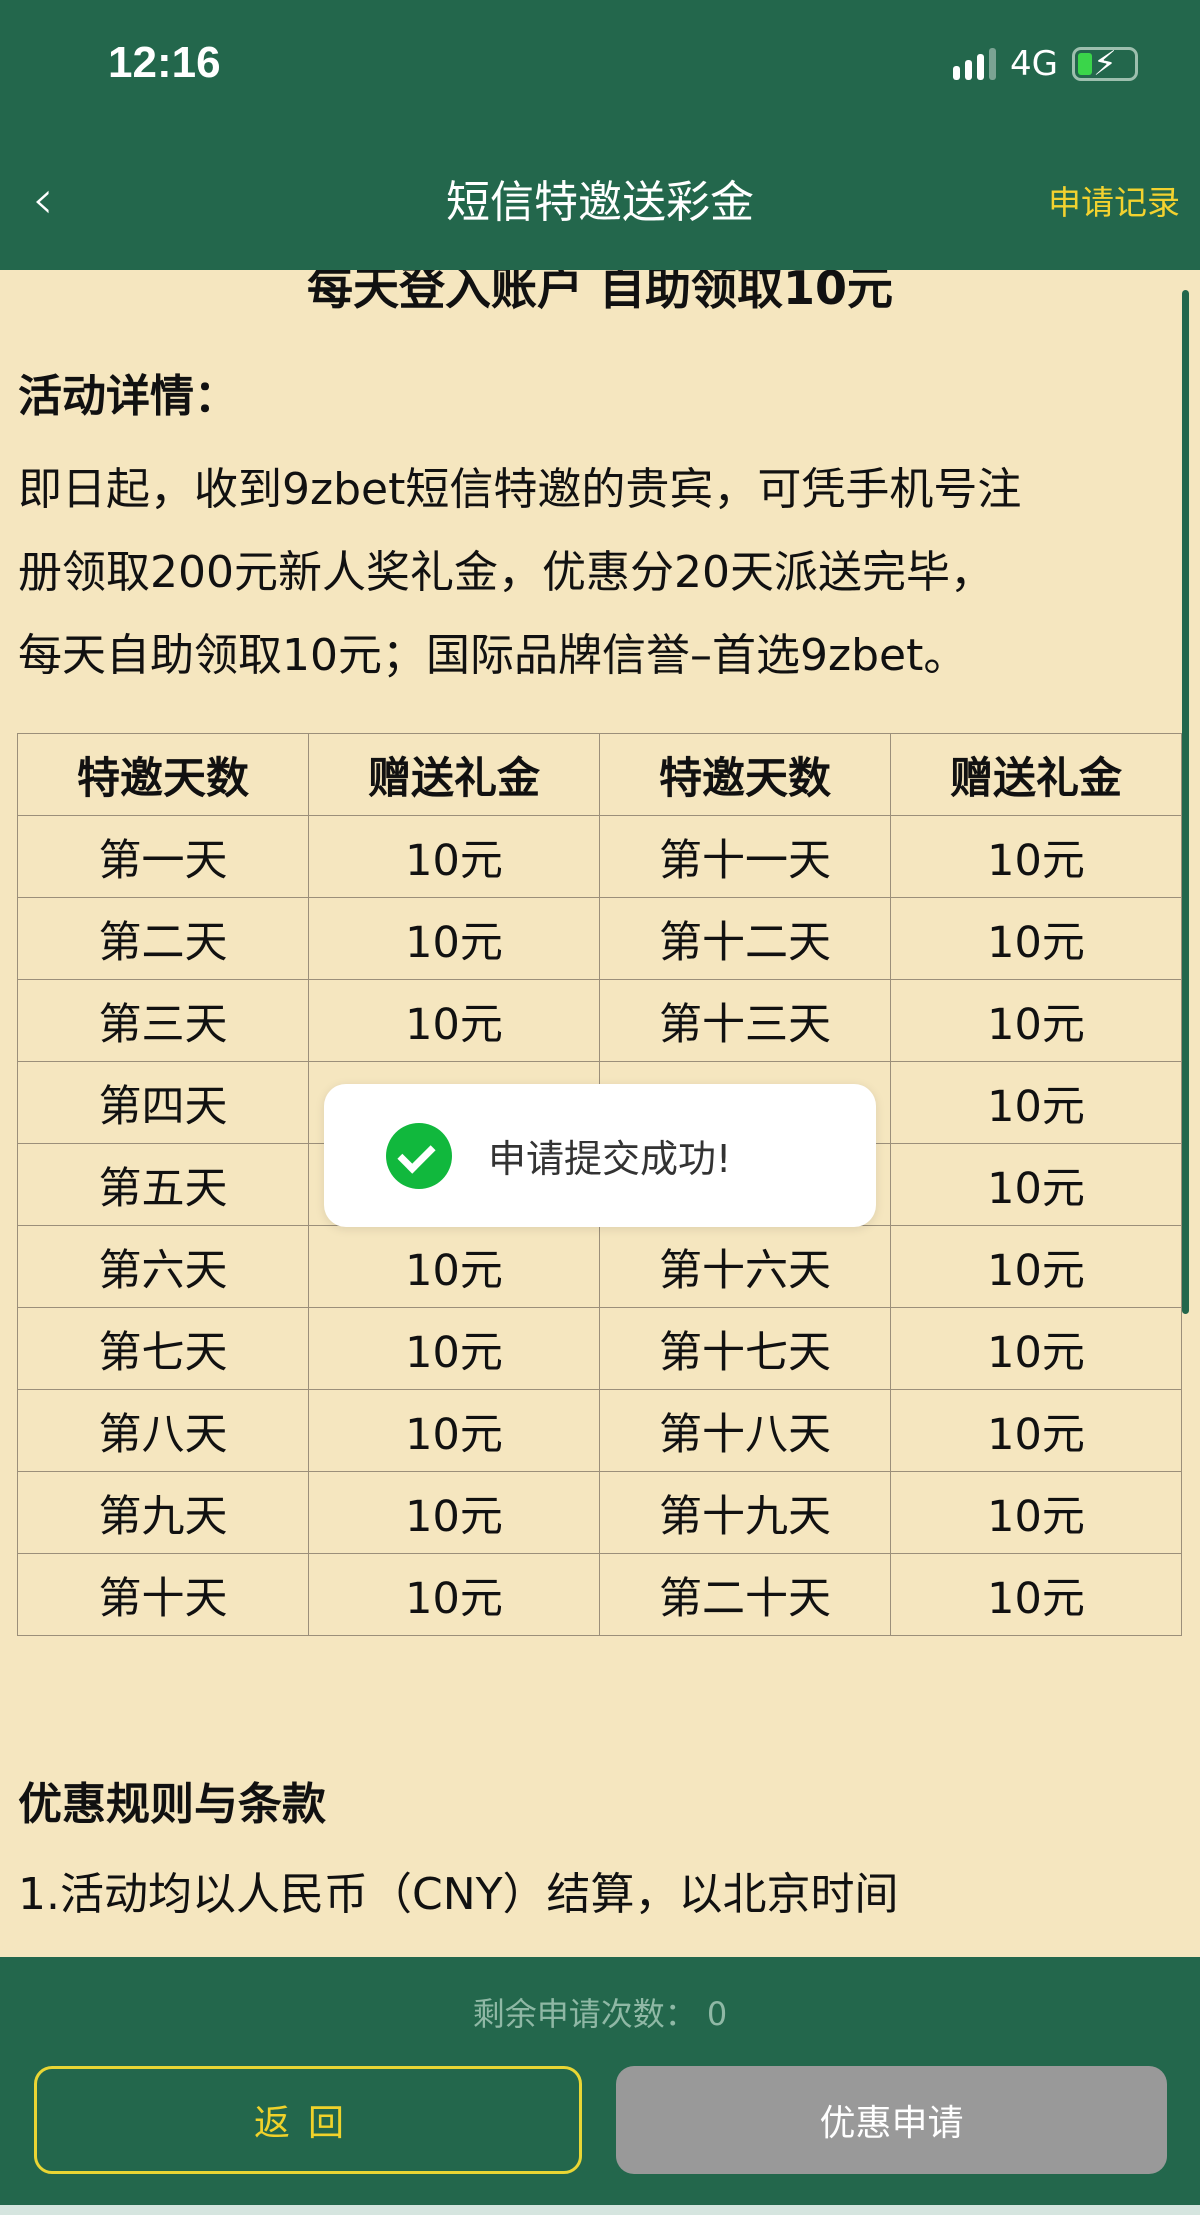 This screenshot has height=2215, width=1200. Describe the element at coordinates (891, 2120) in the screenshot. I see `apply-button: 优惠申请` at that location.